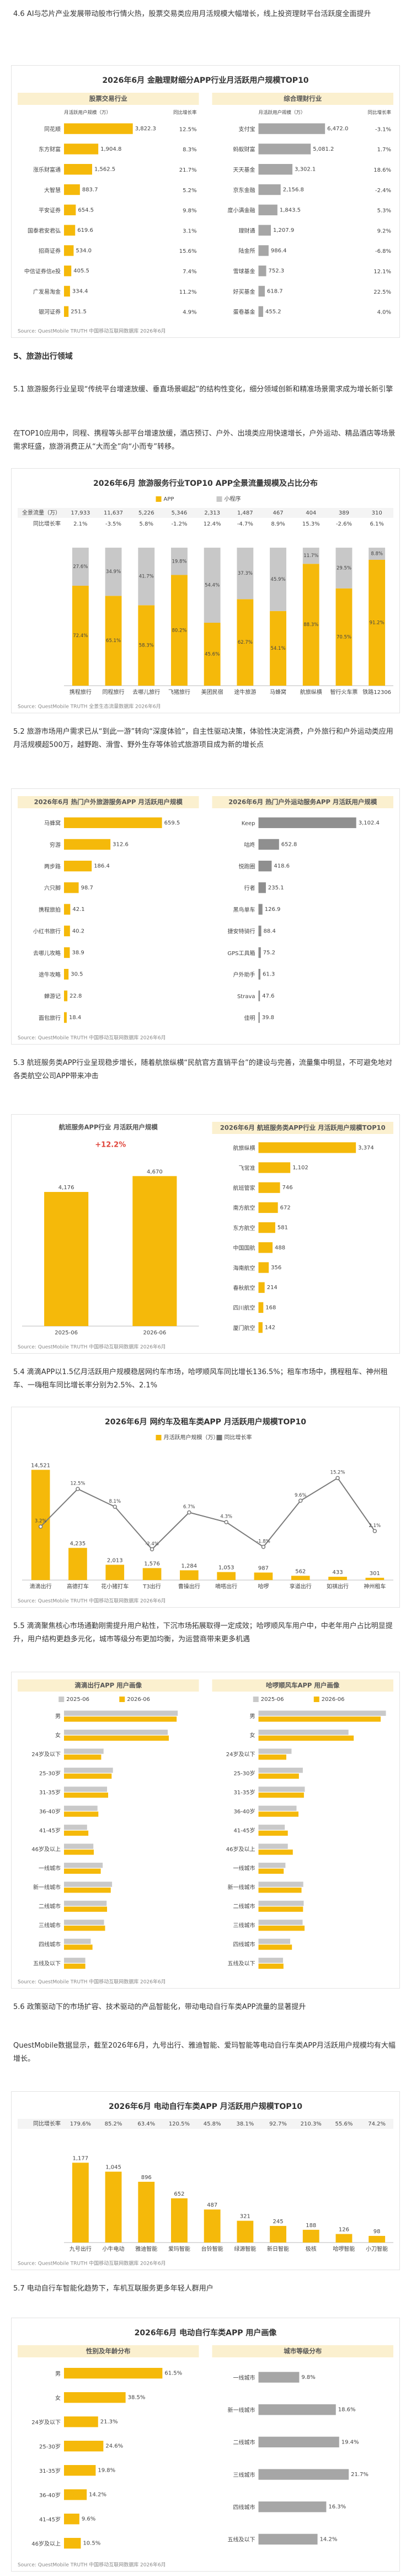 This screenshot has height=2576, width=411. Describe the element at coordinates (245, 692) in the screenshot. I see `x-tick-label: 途牛旅游` at that location.